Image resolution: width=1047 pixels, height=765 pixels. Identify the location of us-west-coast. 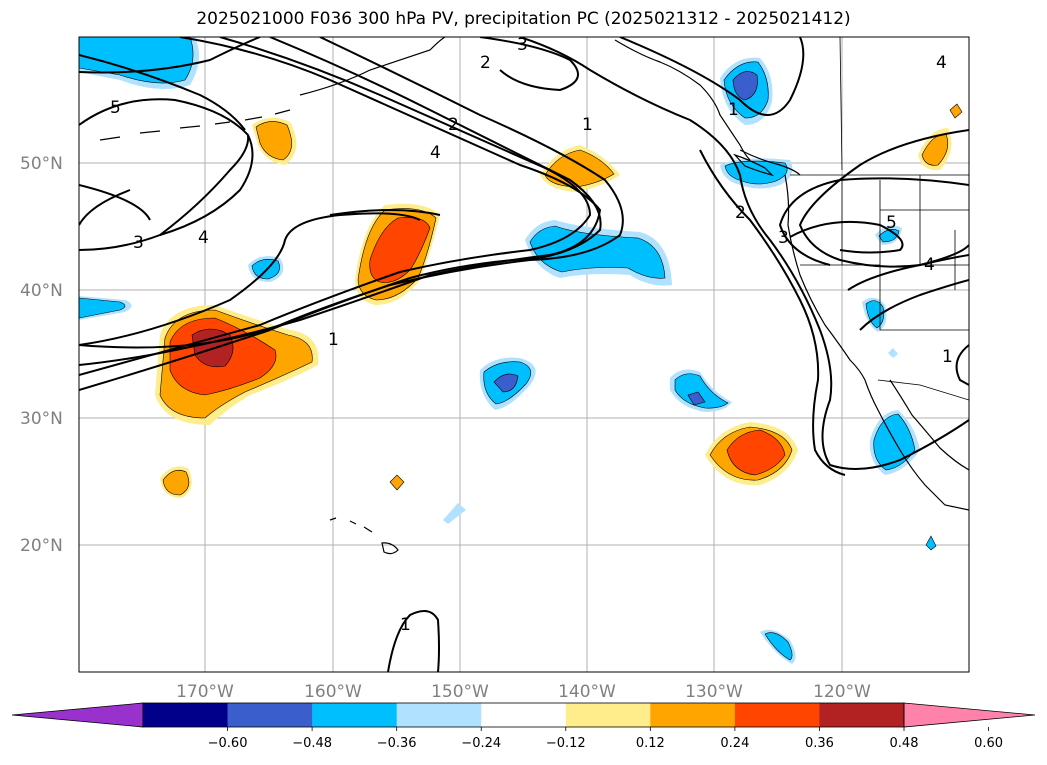
(825, 277).